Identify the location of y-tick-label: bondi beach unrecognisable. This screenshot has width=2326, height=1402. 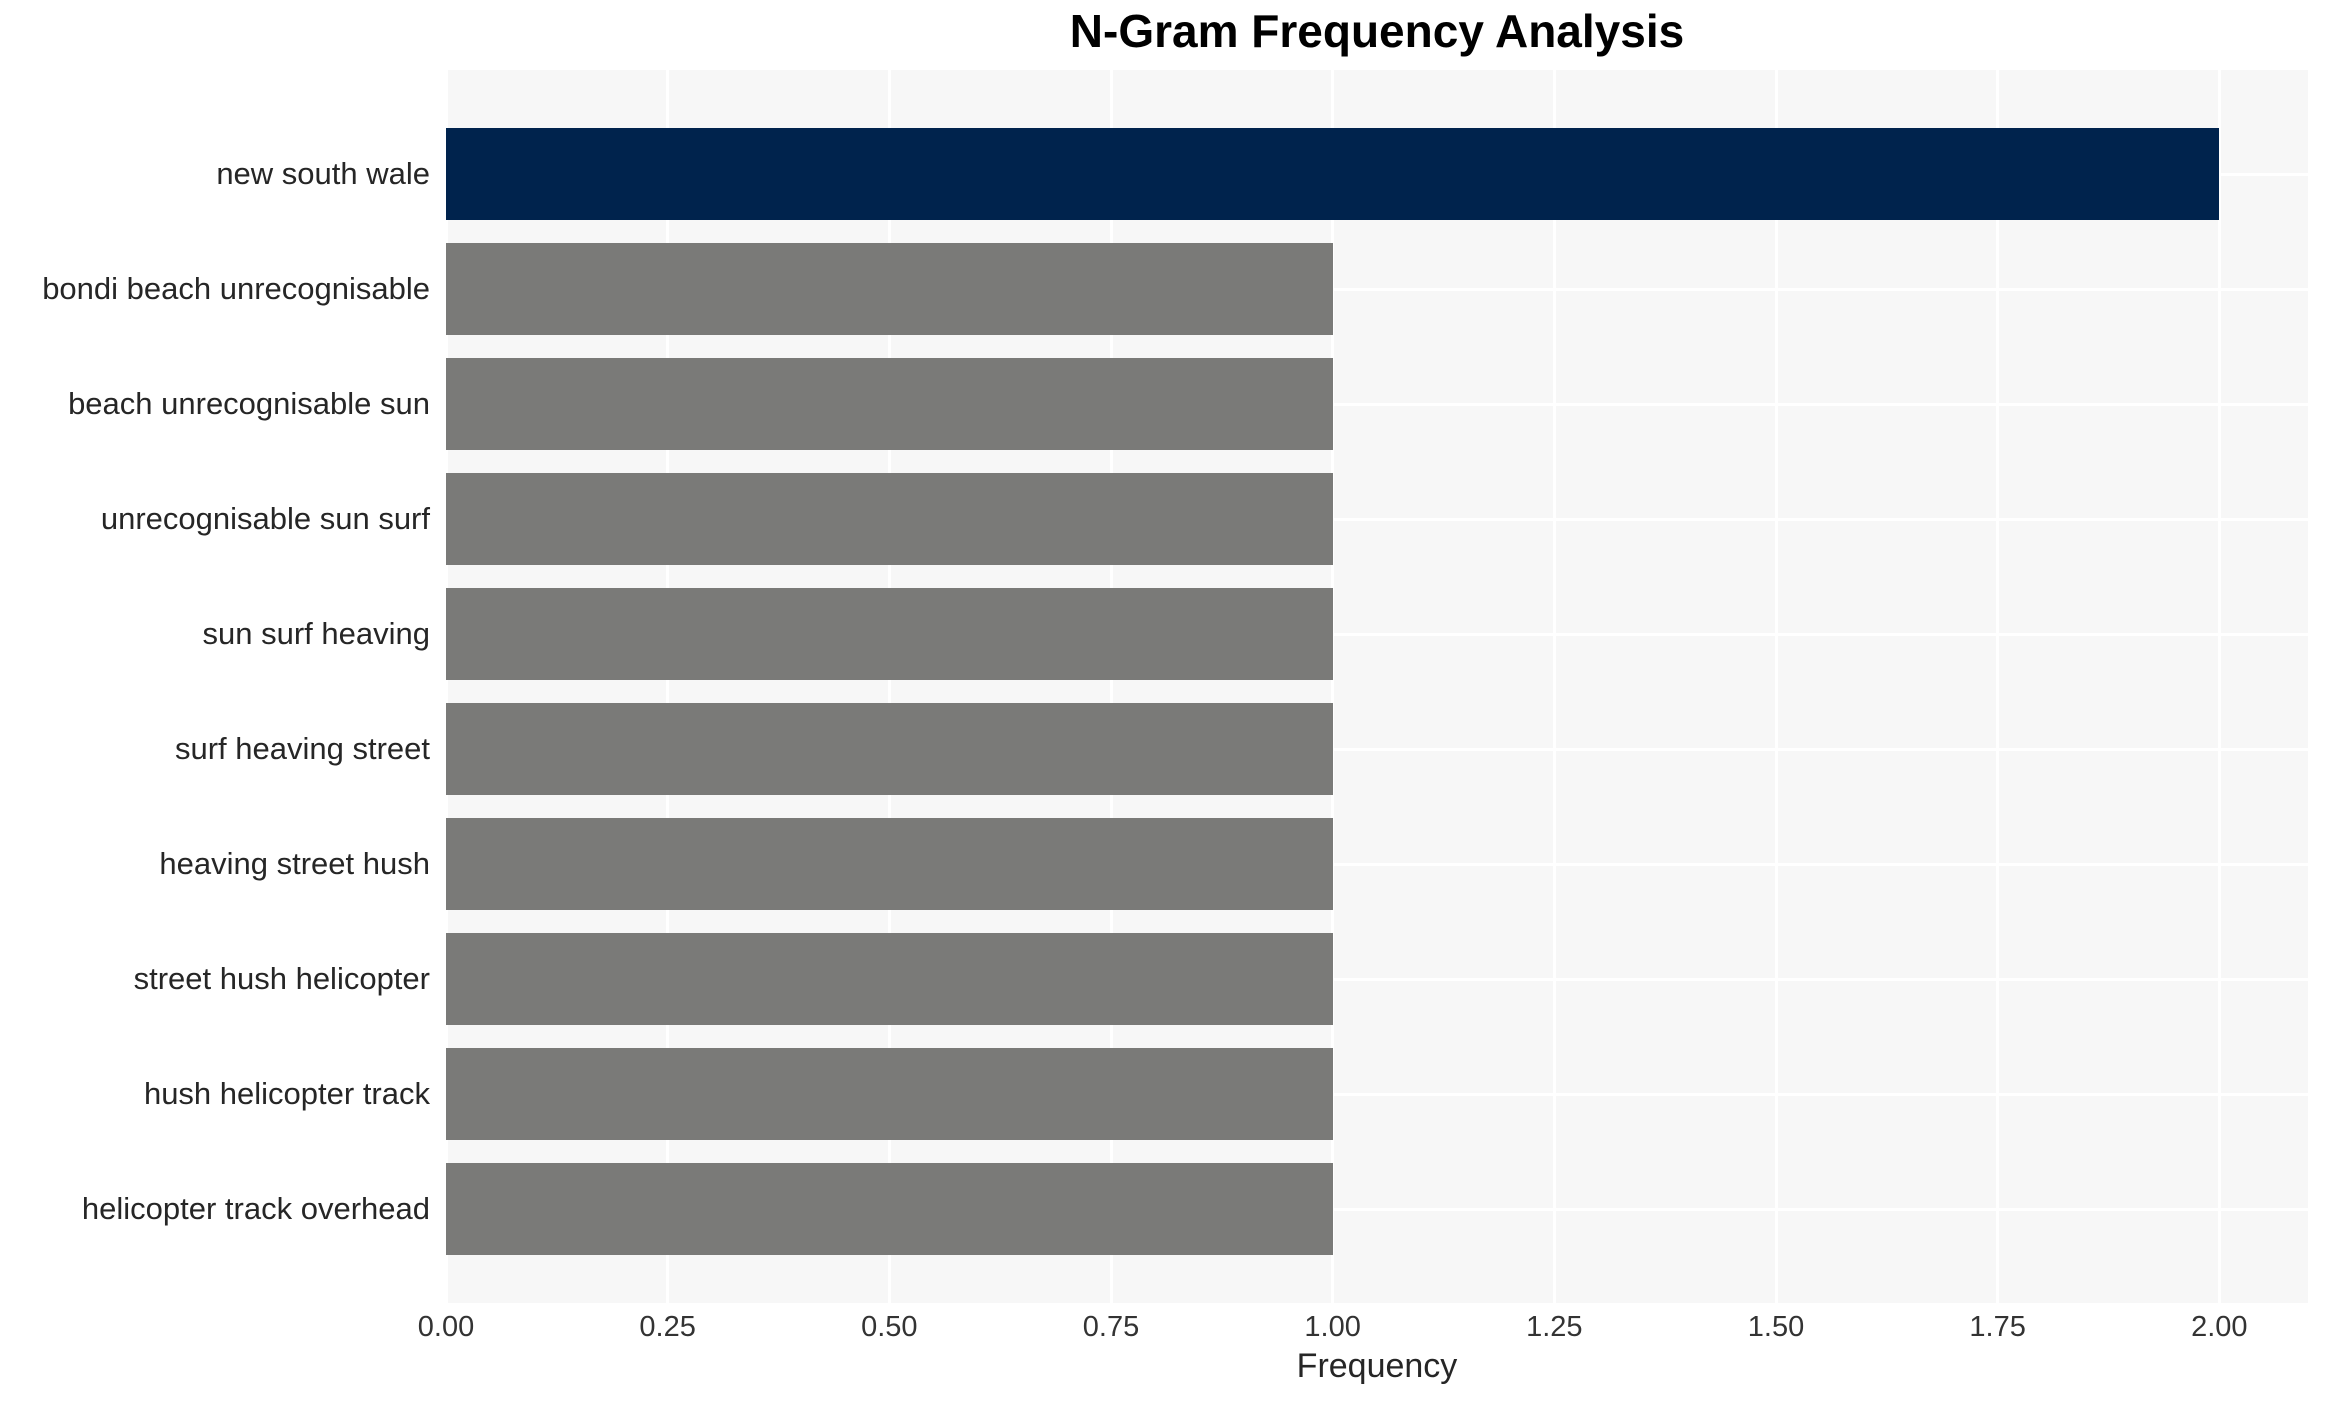
(236, 288).